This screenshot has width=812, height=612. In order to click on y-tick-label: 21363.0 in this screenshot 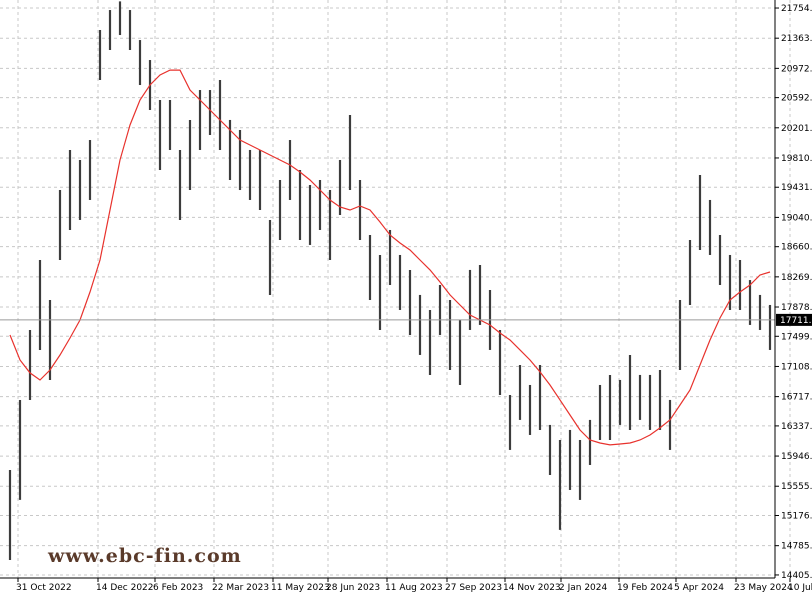, I will do `click(796, 39)`.